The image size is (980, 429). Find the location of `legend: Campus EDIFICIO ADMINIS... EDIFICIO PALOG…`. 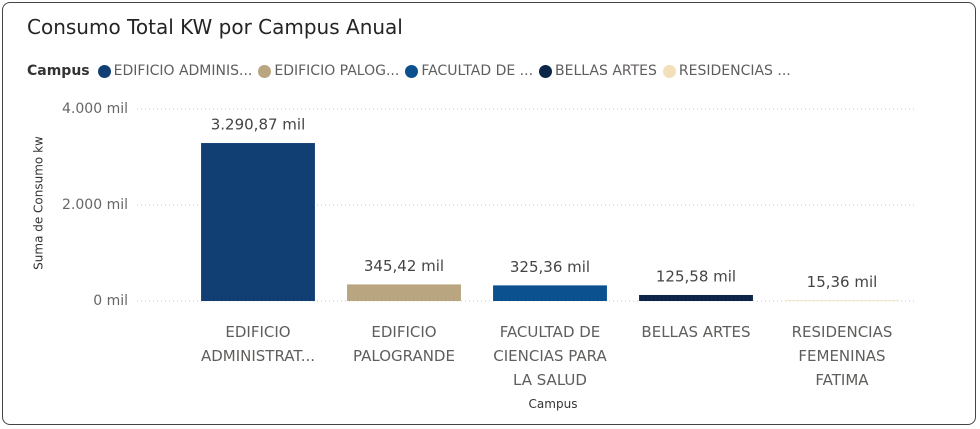

legend: Campus EDIFICIO ADMINIS... EDIFICIO PALOG… is located at coordinates (412, 71).